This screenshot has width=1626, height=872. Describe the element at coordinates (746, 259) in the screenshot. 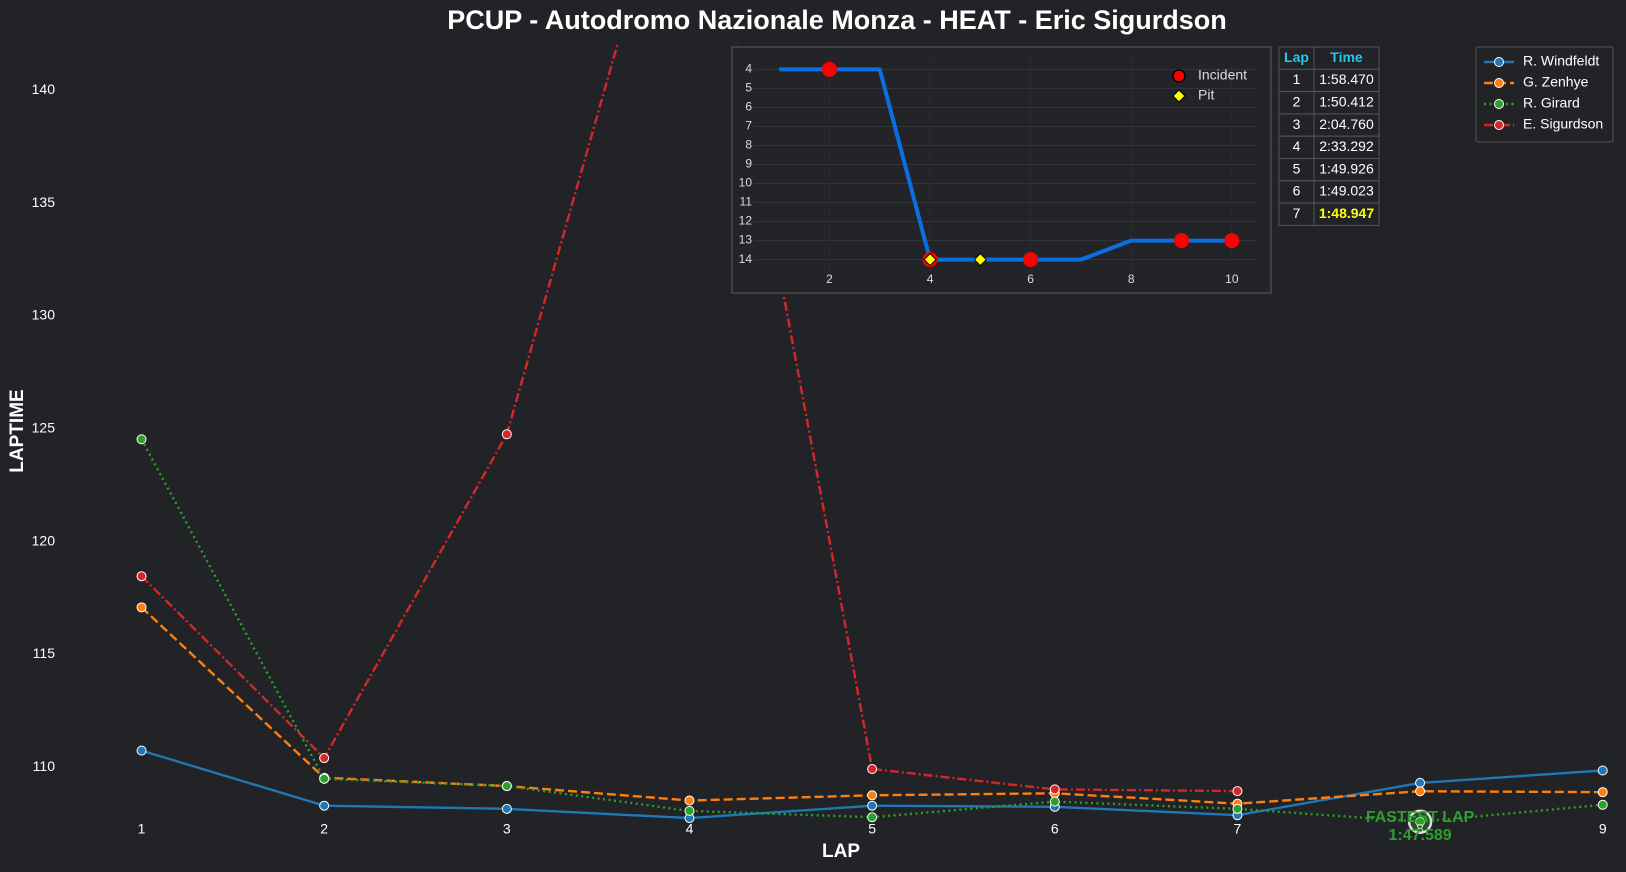

I see `y-tick-label: 14` at that location.